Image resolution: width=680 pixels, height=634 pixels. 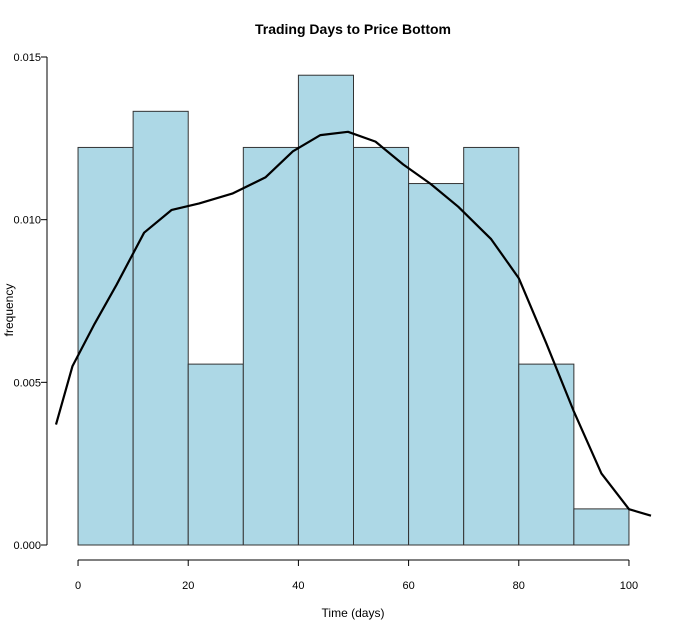 I want to click on y-axis: 0.000 0.005 0.010 0.015, so click(x=30, y=302).